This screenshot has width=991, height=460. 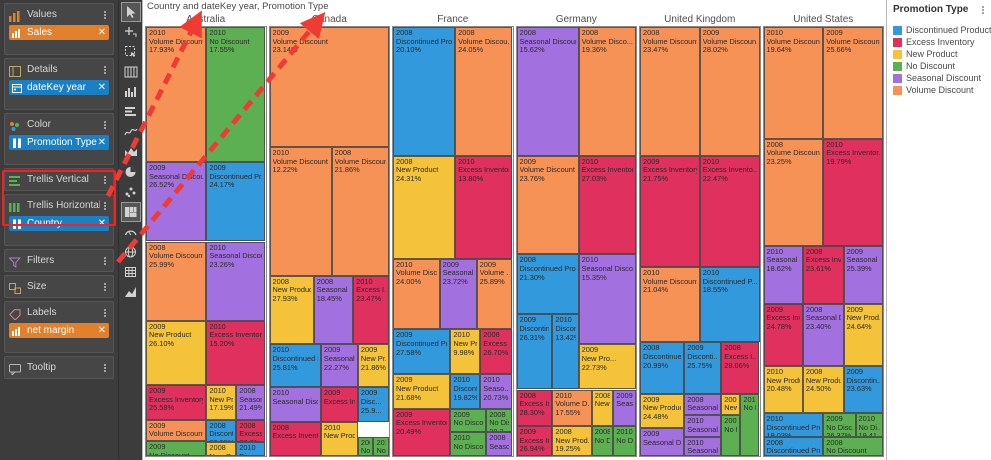 I want to click on treemap-cell: 2010 Excess Inventor... 19.79%, so click(x=853, y=192).